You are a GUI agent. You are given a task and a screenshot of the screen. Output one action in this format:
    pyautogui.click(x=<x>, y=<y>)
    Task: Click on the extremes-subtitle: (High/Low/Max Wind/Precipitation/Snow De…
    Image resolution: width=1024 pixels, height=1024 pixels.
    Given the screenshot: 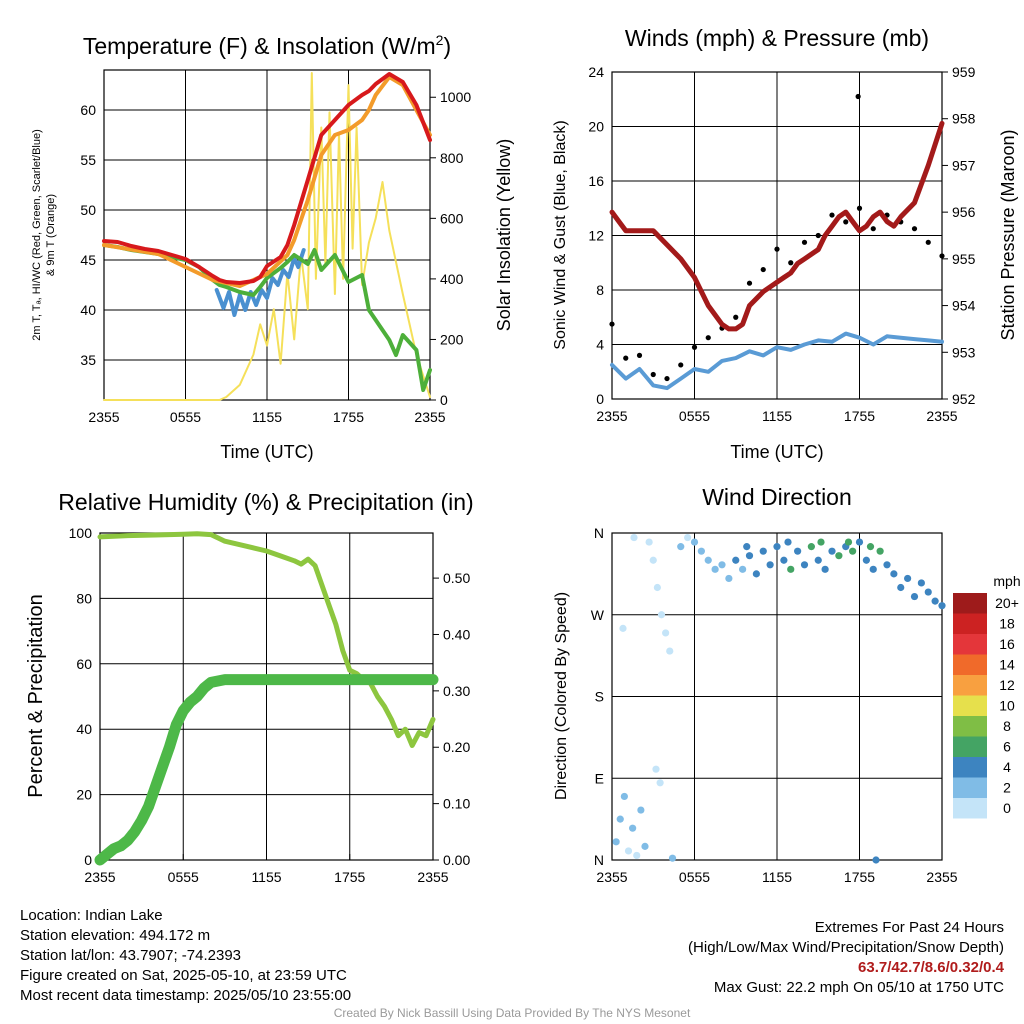 What is the action you would take?
    pyautogui.click(x=846, y=947)
    